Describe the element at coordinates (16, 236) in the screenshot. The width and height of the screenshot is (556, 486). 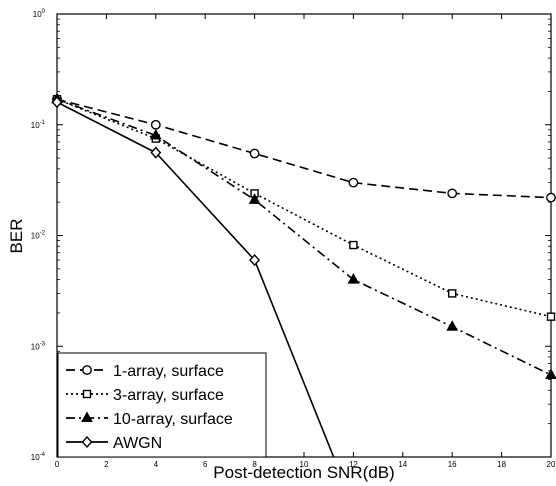
I see `y-axis-label: BER` at that location.